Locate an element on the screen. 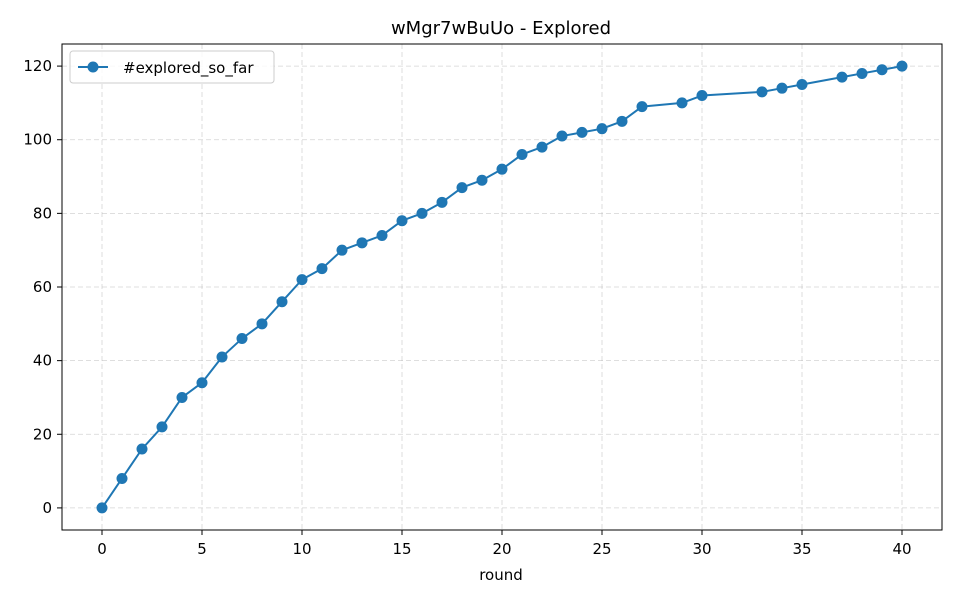 The image size is (960, 600). y-tick-label: 40 is located at coordinates (42, 361).